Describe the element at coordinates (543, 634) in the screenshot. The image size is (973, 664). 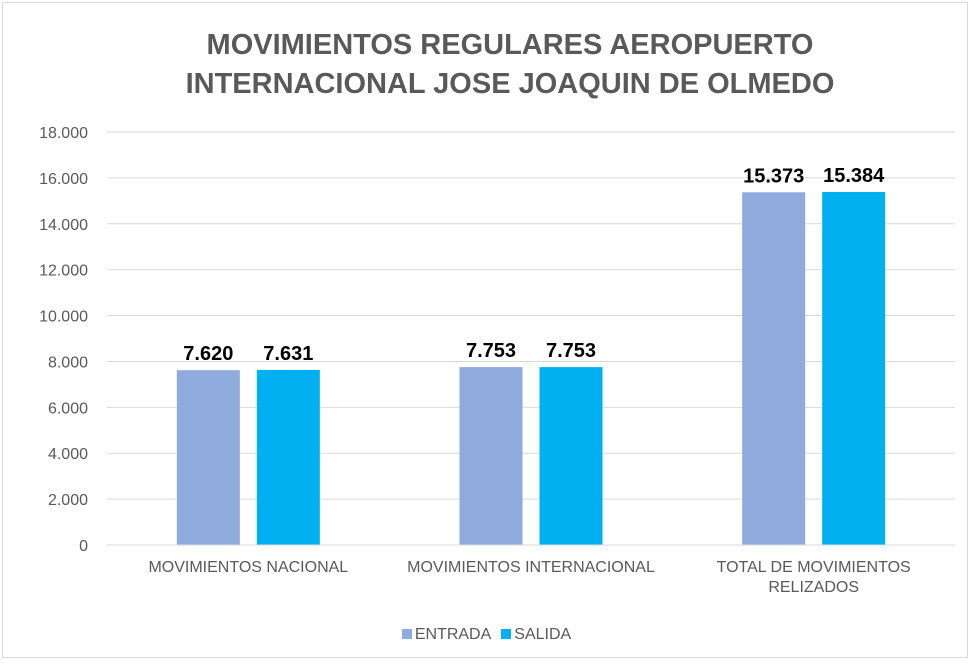
I see `legend-label: SALIDA` at that location.